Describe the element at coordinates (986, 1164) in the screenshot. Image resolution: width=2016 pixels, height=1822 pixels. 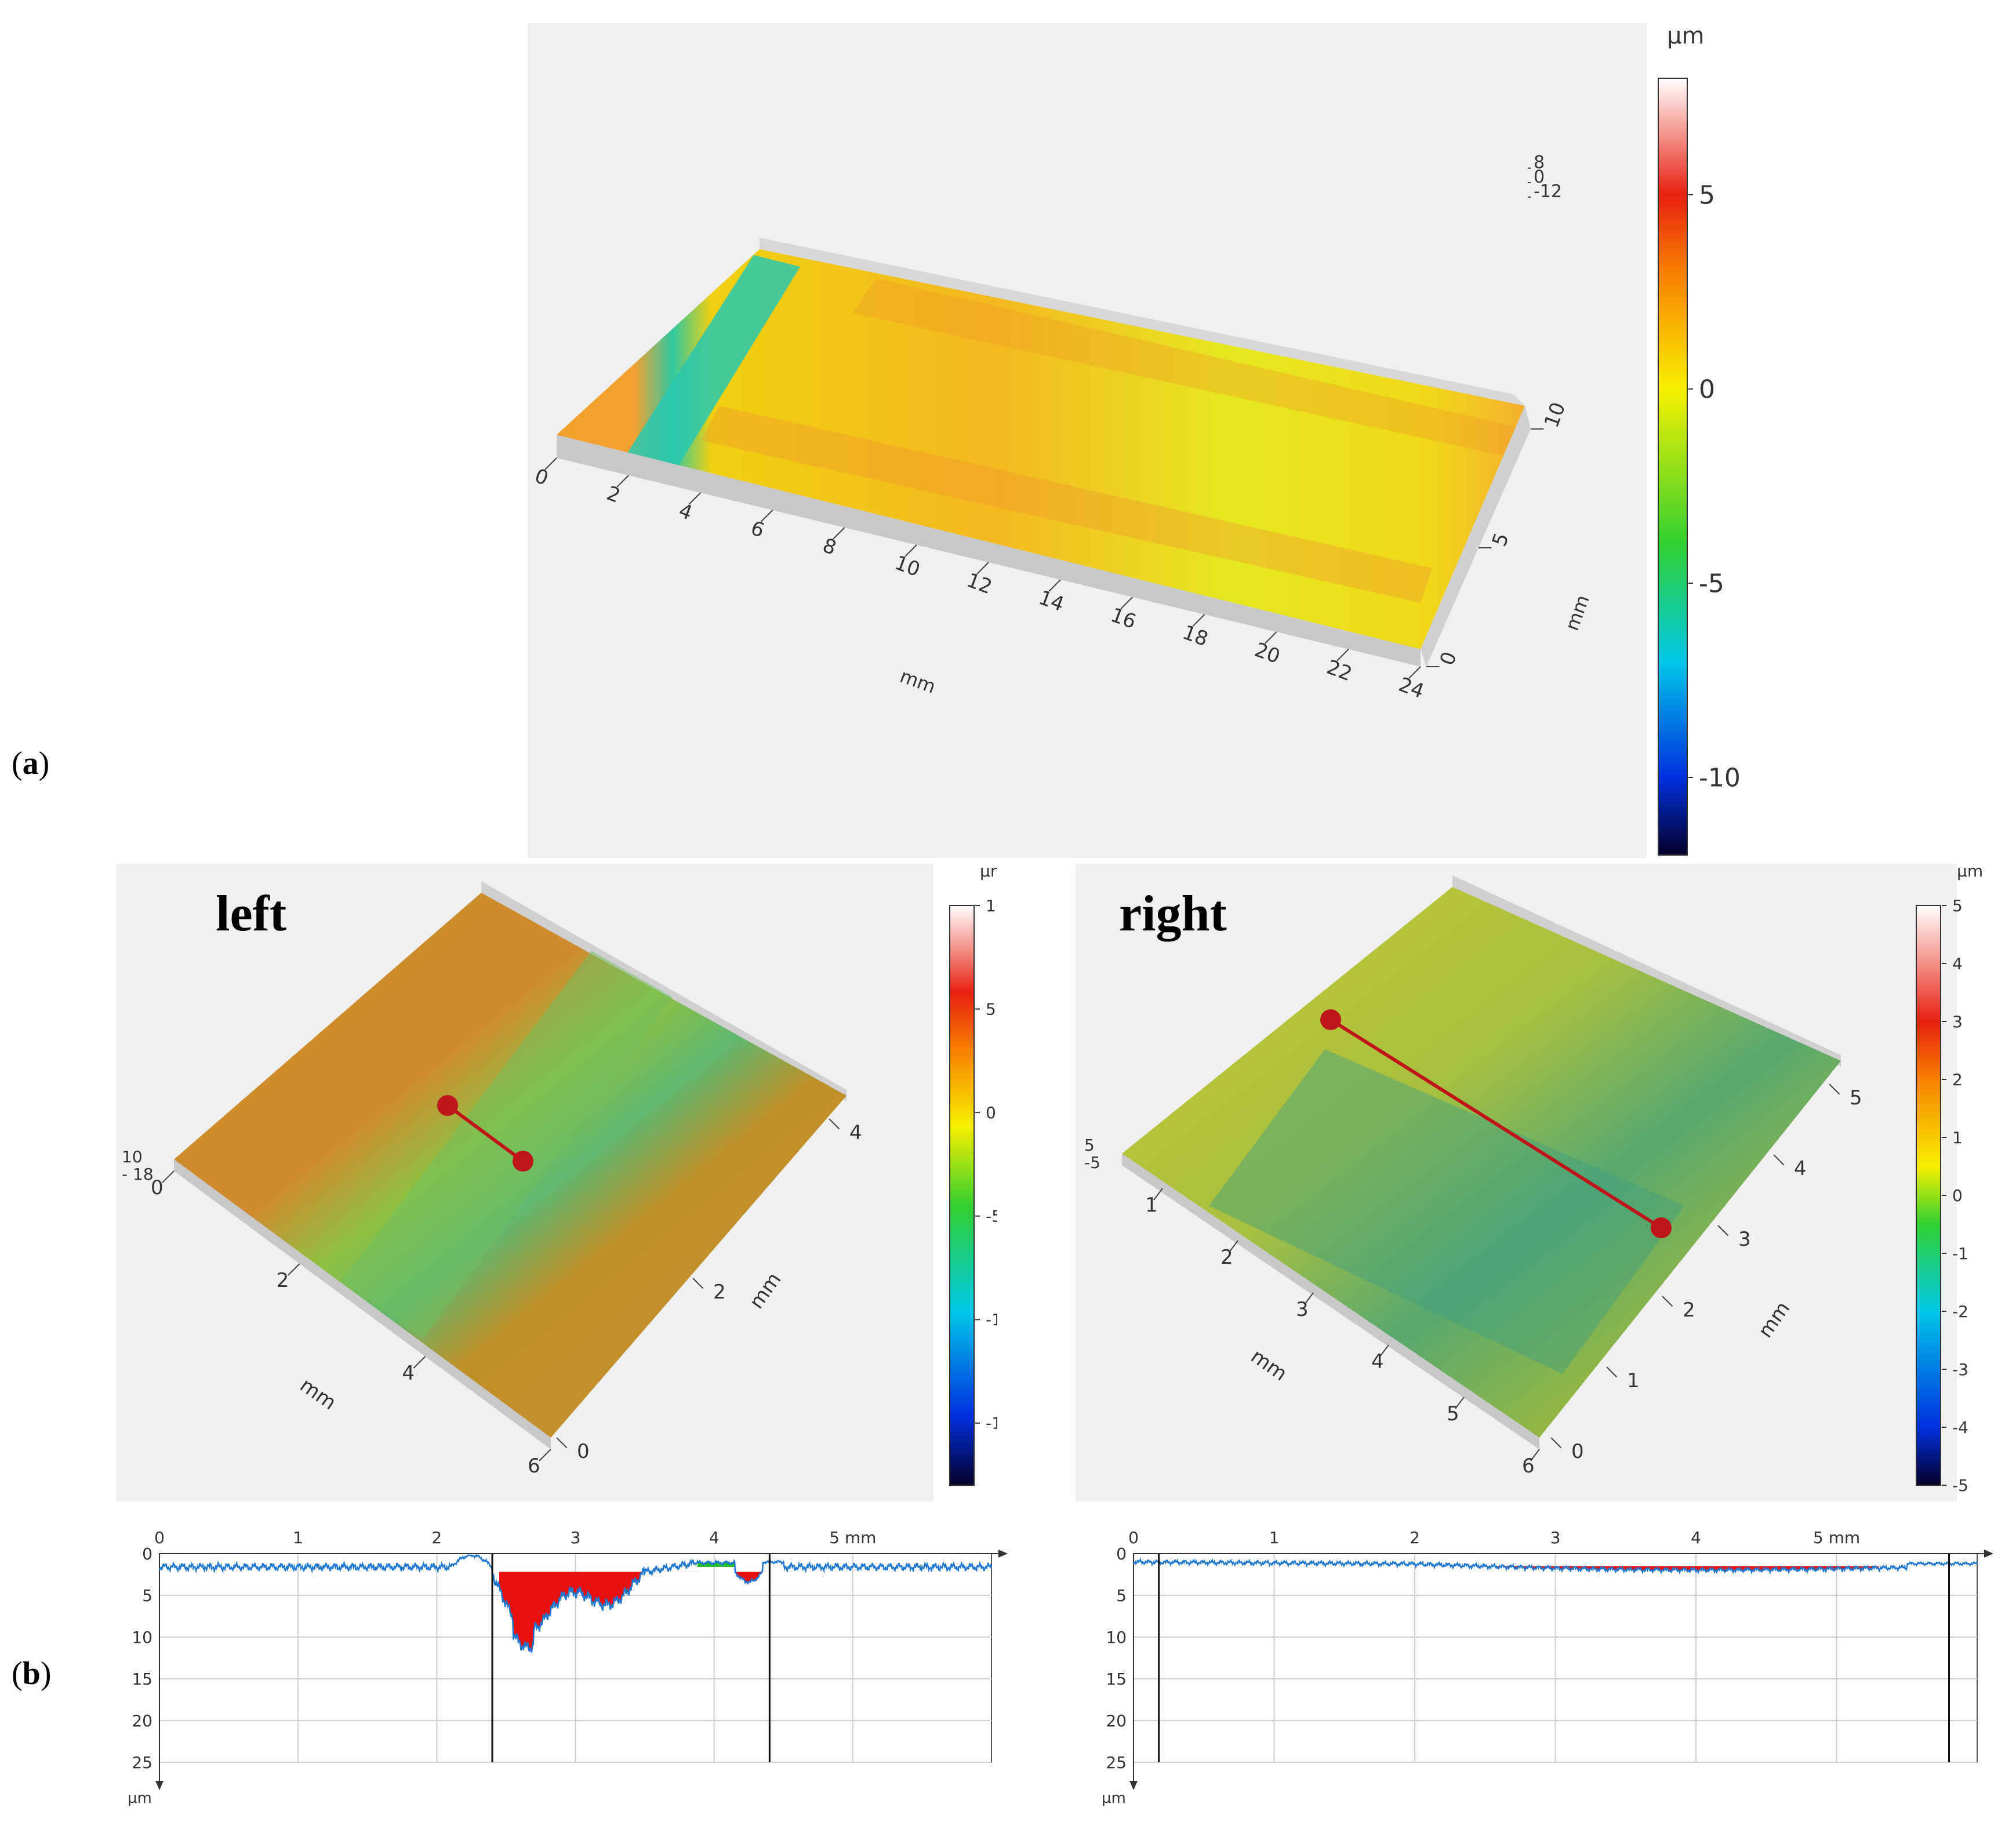
I see `colorbar-left-ticks: 10 5 0 -5 -10 -15` at that location.